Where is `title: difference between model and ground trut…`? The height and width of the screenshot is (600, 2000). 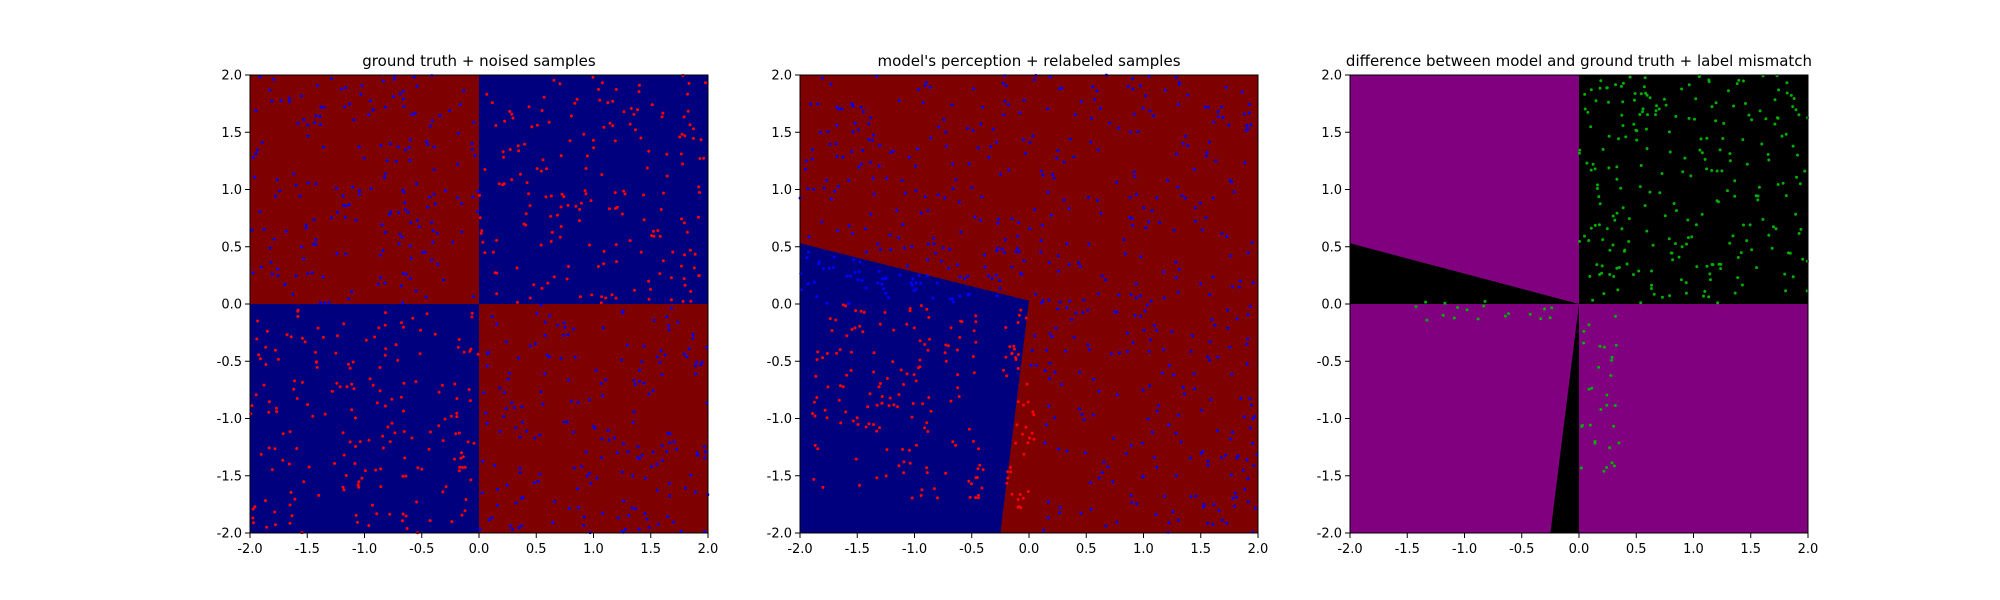 title: difference between model and ground trut… is located at coordinates (1579, 61).